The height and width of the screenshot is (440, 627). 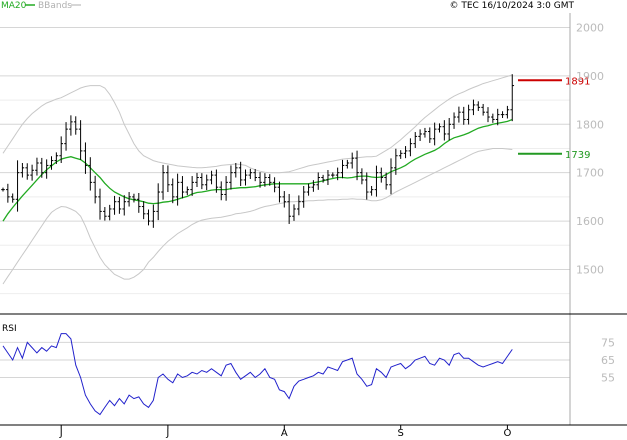 I want to click on level-label: 1891, so click(x=577, y=81).